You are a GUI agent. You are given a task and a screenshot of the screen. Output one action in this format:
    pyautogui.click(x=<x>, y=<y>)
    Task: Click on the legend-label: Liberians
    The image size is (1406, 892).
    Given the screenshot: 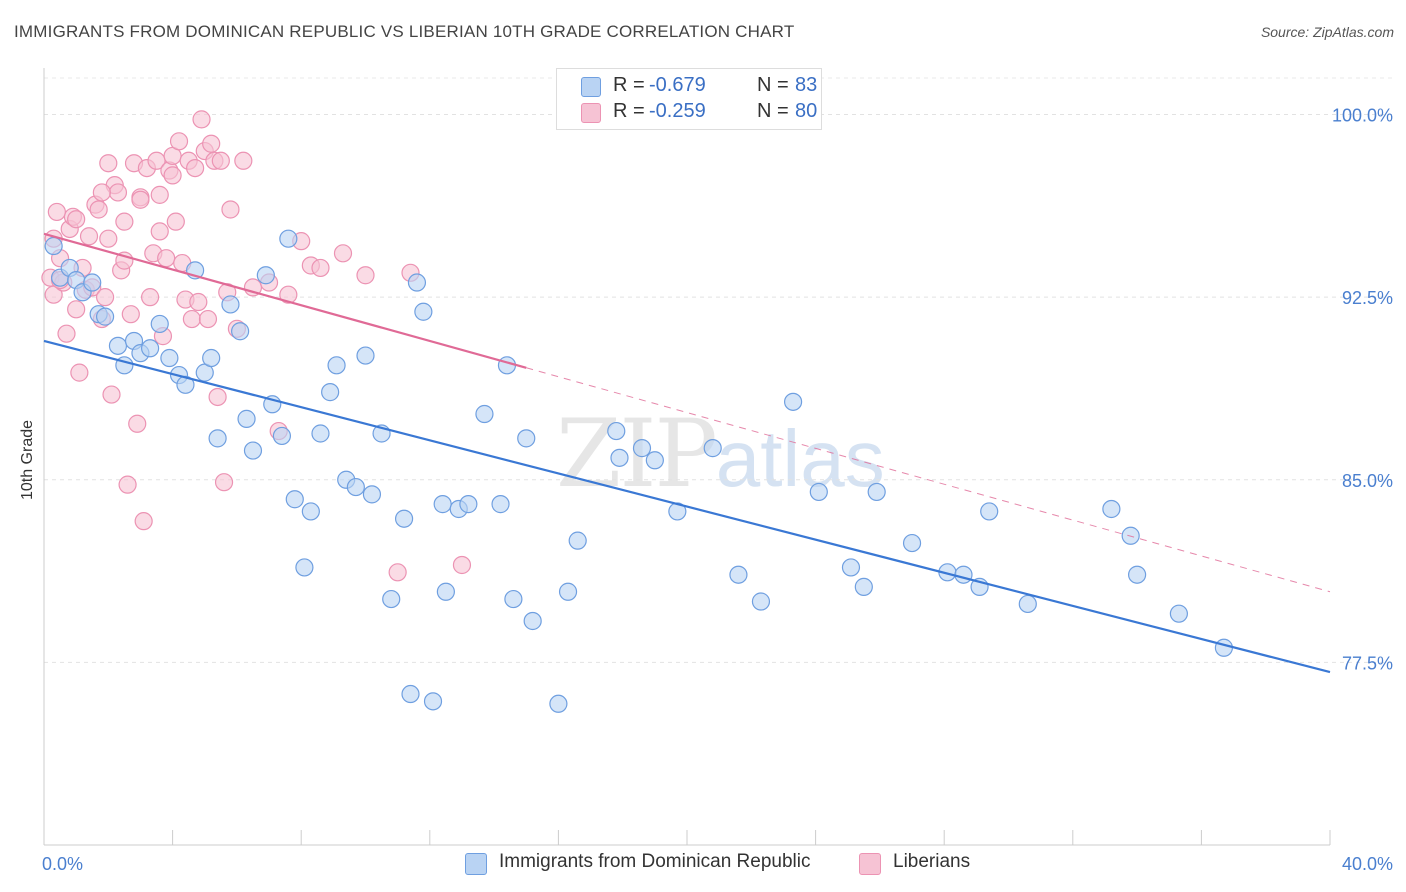 What is the action you would take?
    pyautogui.click(x=932, y=861)
    